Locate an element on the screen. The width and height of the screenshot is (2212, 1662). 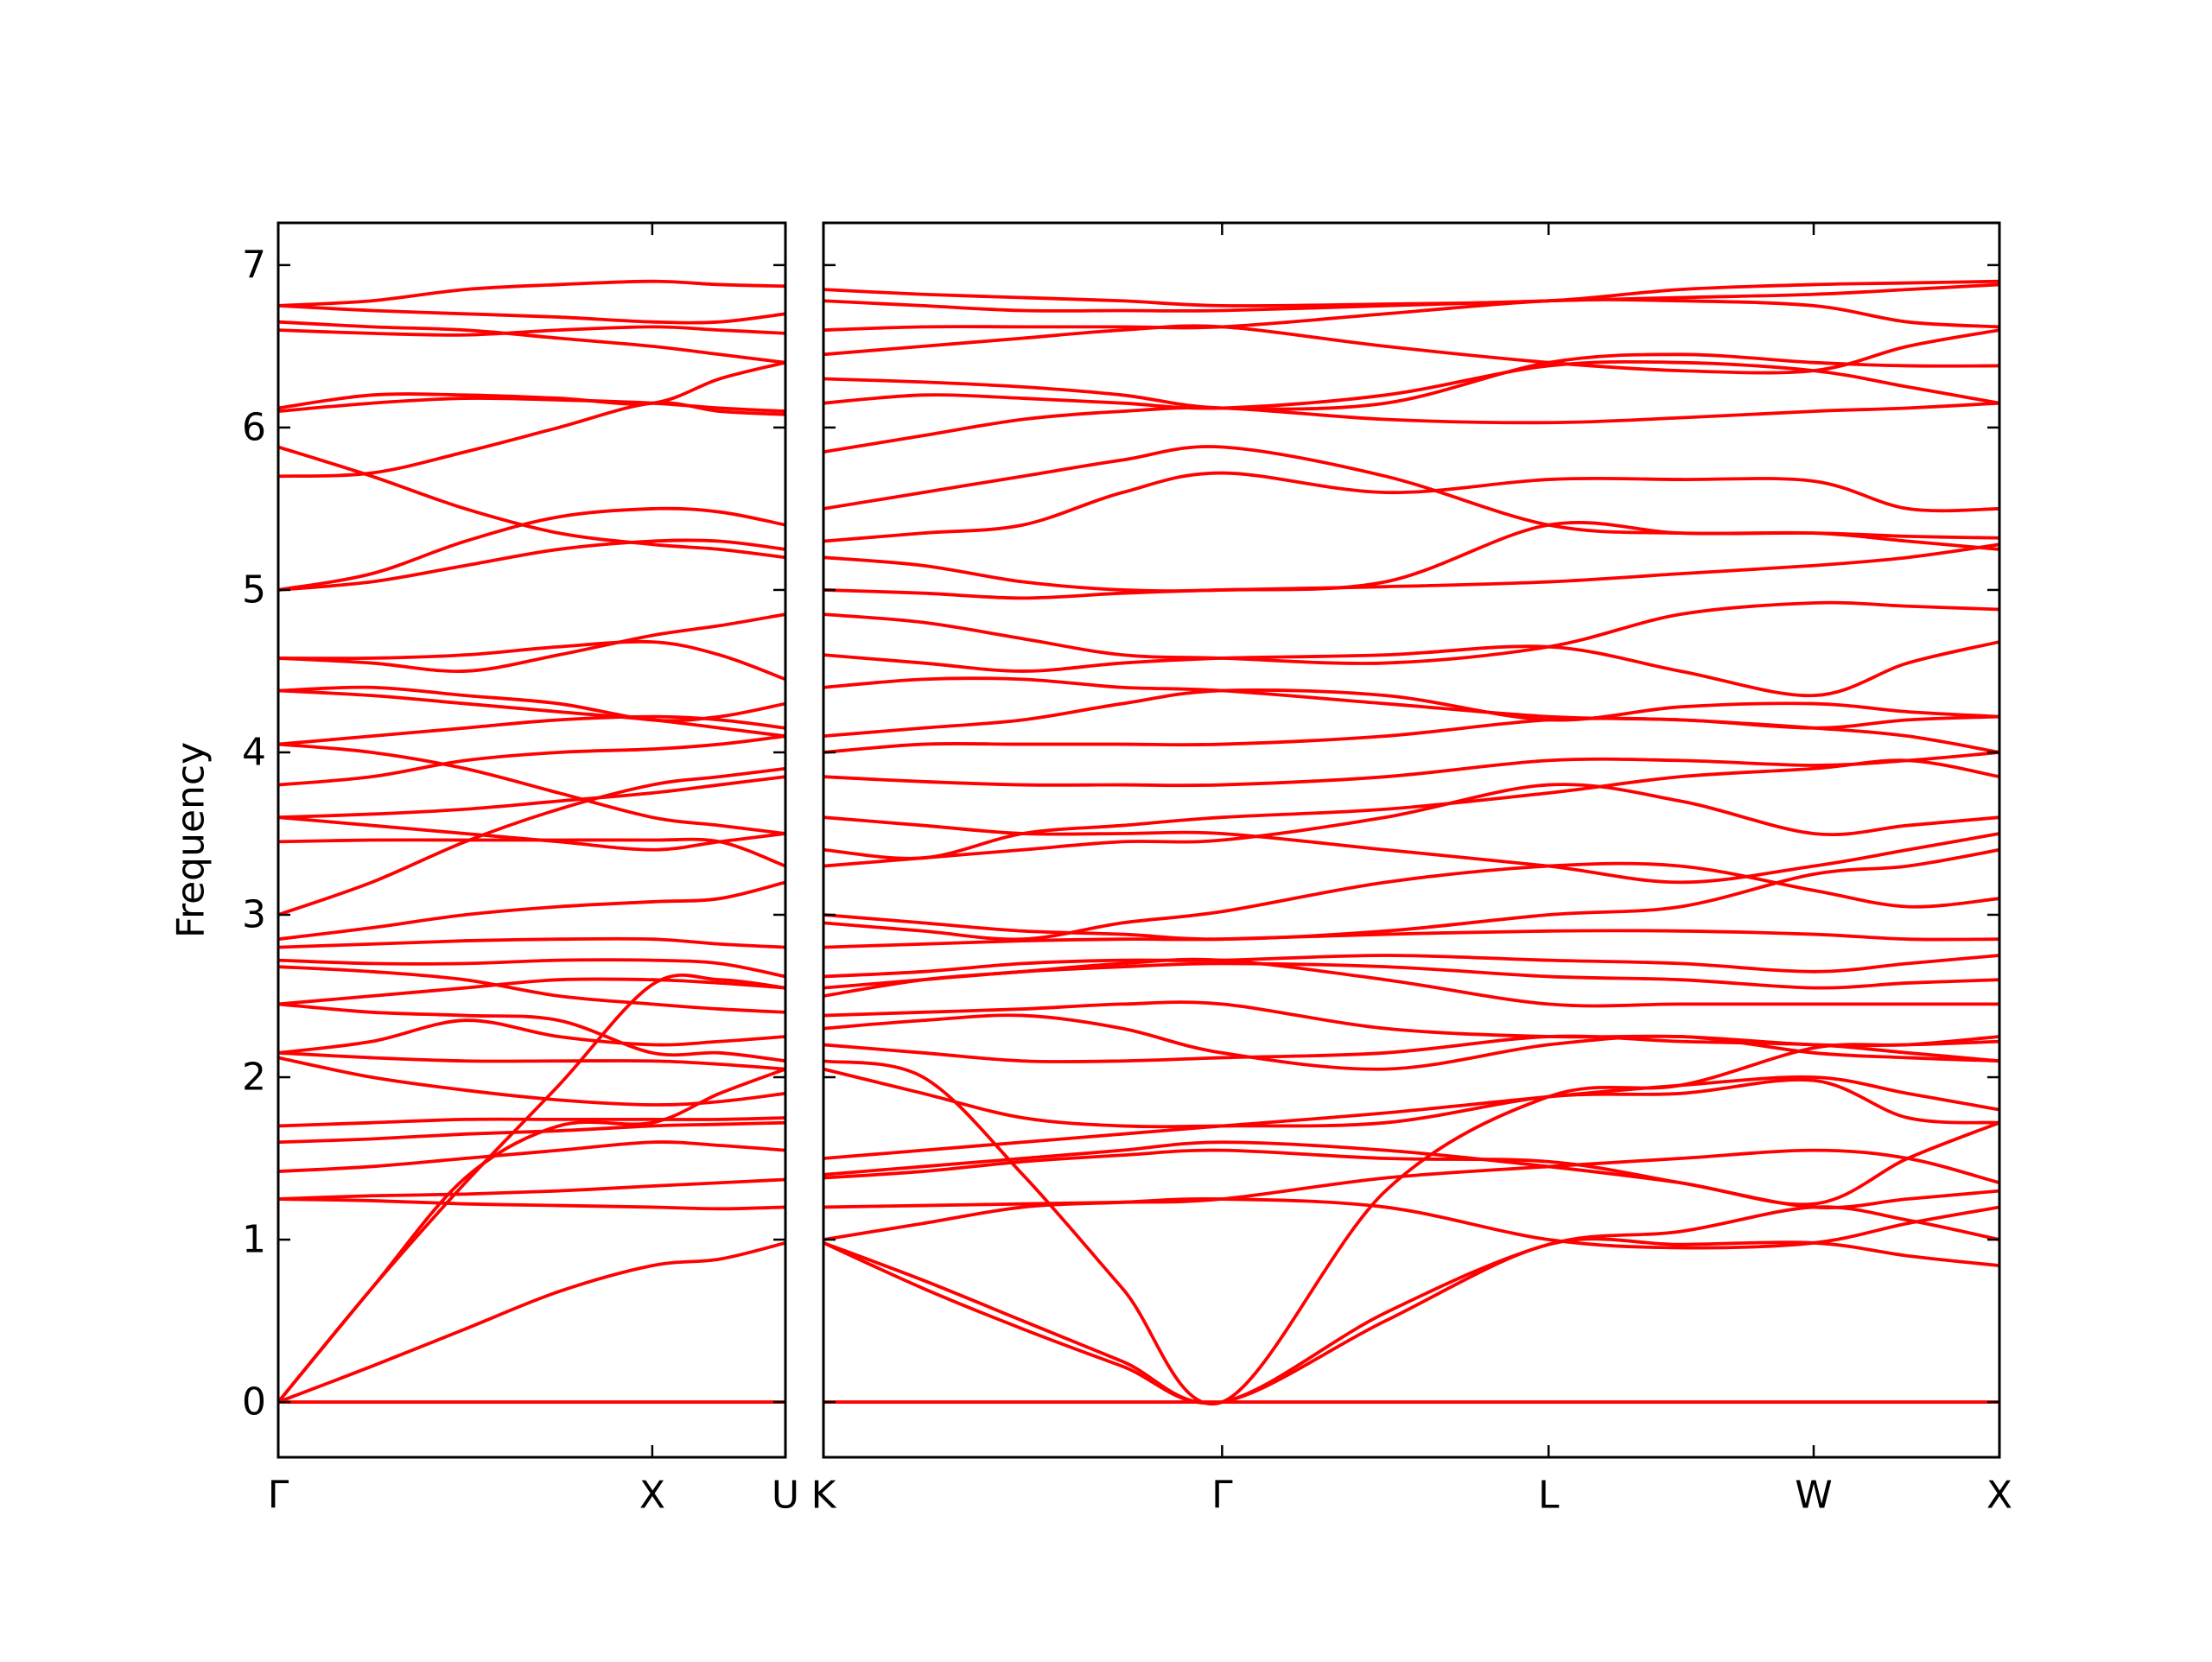
x-tick-label: K is located at coordinates (824, 1496).